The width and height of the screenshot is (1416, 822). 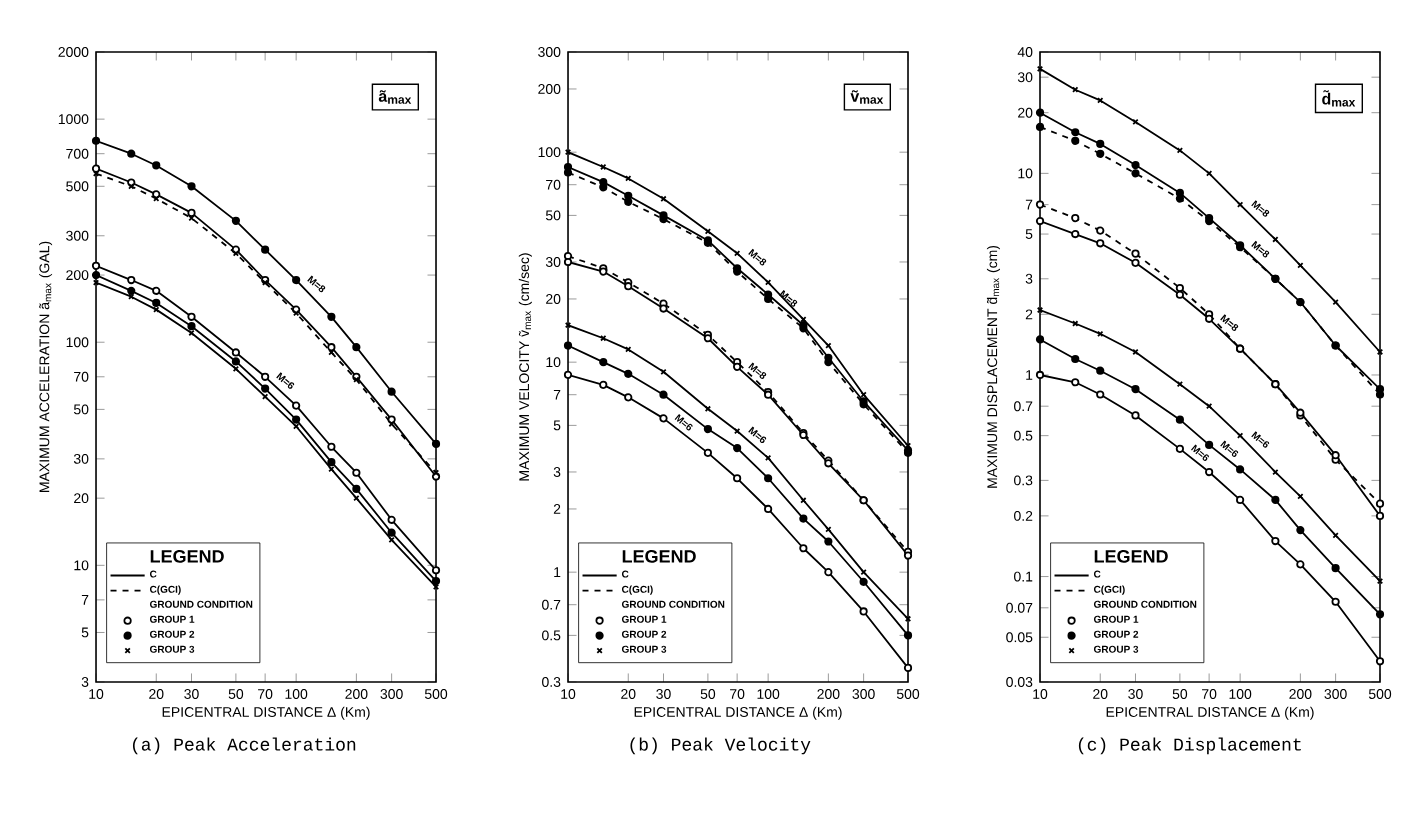 I want to click on text: (b) Peak Velocity, so click(x=720, y=746).